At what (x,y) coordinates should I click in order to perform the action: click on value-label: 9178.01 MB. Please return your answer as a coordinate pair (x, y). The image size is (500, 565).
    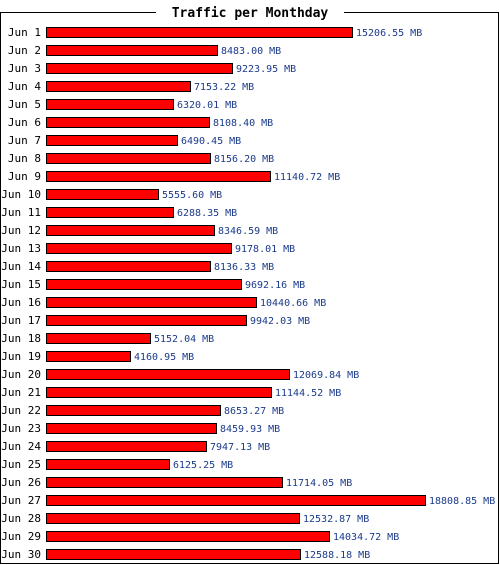
    Looking at the image, I should click on (265, 249).